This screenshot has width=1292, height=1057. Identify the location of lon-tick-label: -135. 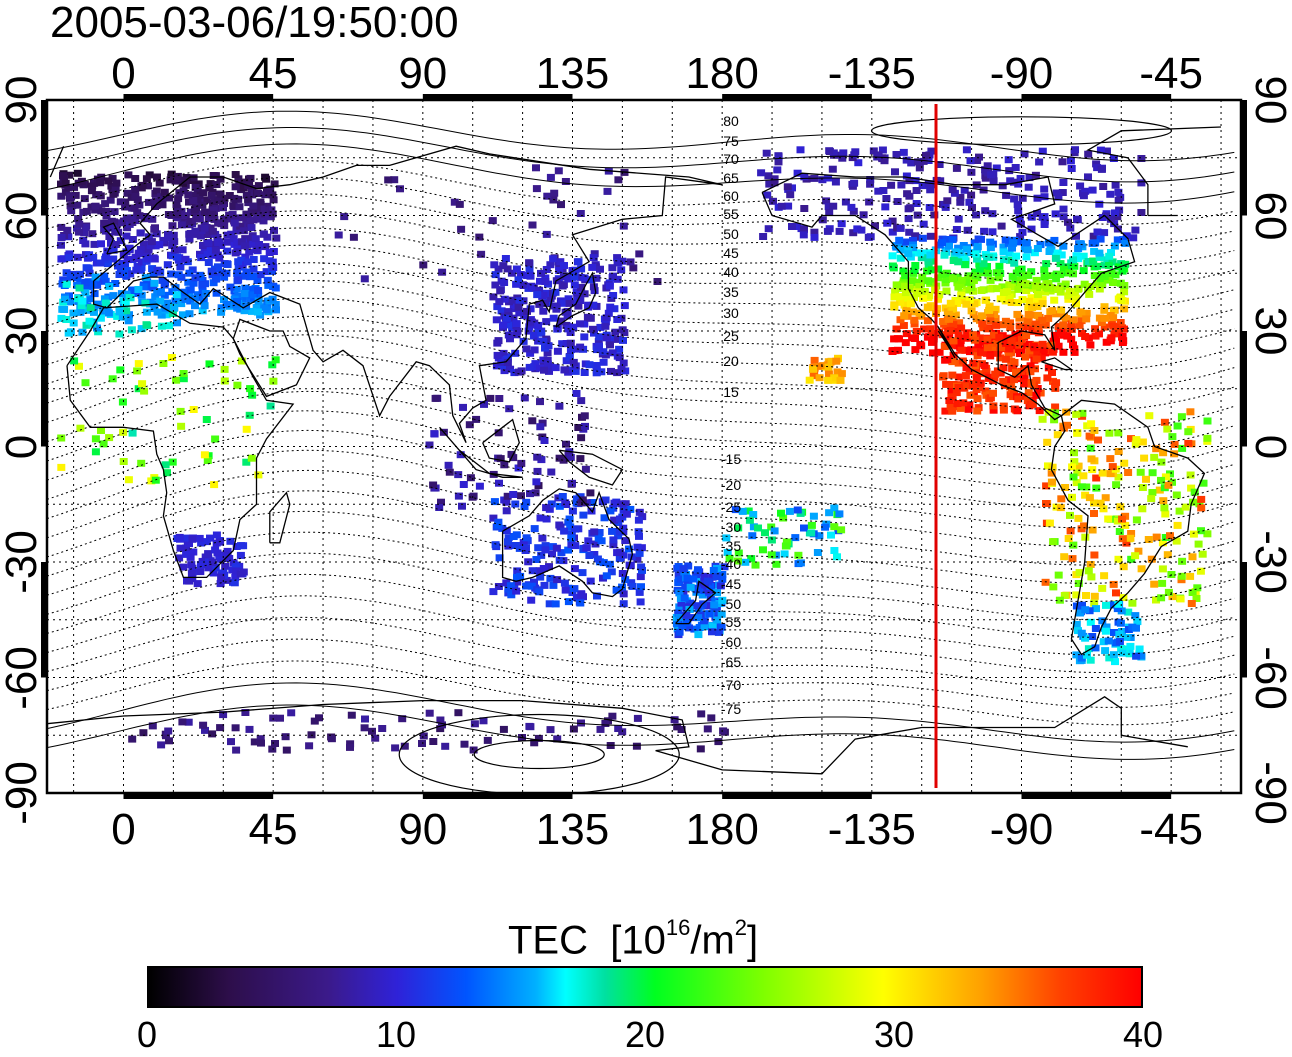
(871, 829).